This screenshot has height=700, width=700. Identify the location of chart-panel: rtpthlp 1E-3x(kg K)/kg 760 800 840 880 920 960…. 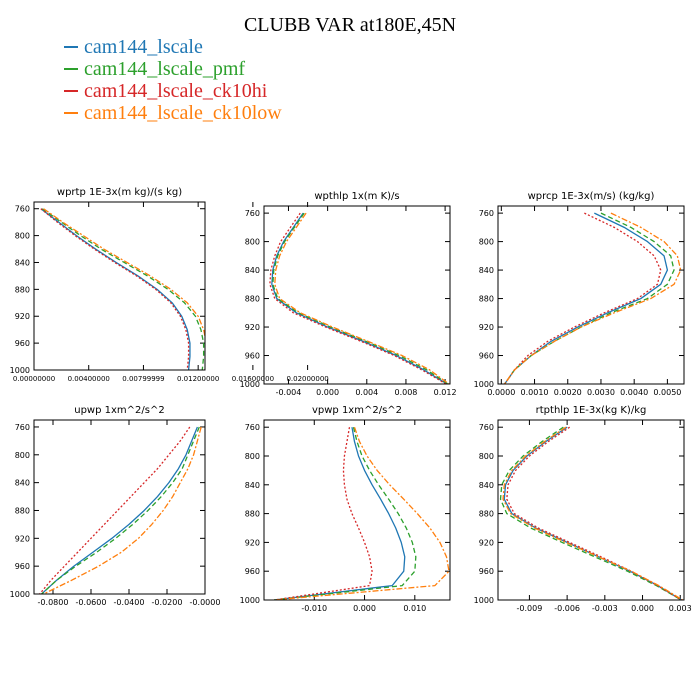
(583, 509).